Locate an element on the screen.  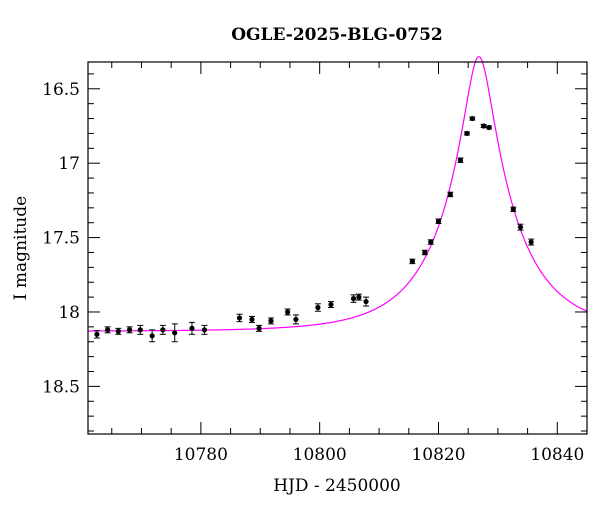
y-tick-label: 18 is located at coordinates (69, 313).